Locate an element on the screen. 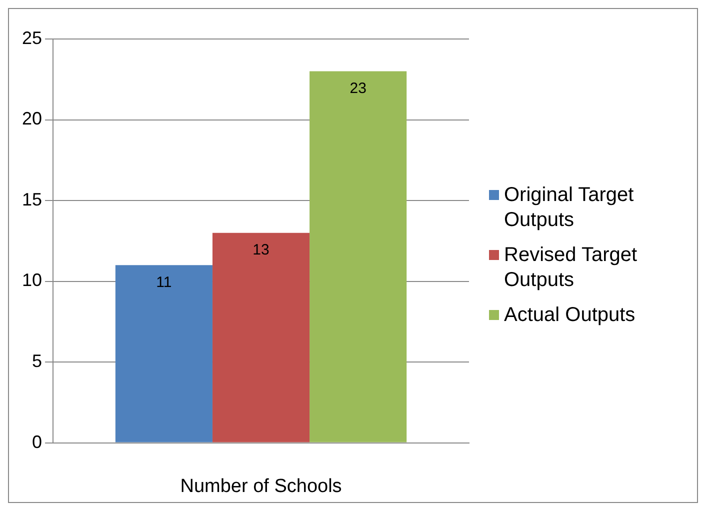 Image resolution: width=709 pixels, height=515 pixels. legend-label: Original Target Outputs is located at coordinates (569, 208).